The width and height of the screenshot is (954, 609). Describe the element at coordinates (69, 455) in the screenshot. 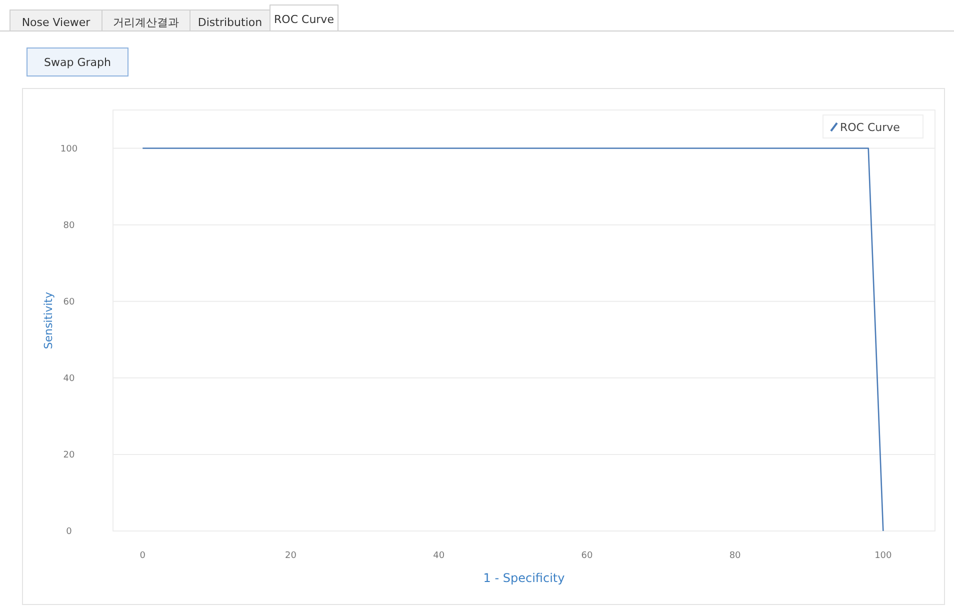

I see `y-tick-label: 20` at that location.